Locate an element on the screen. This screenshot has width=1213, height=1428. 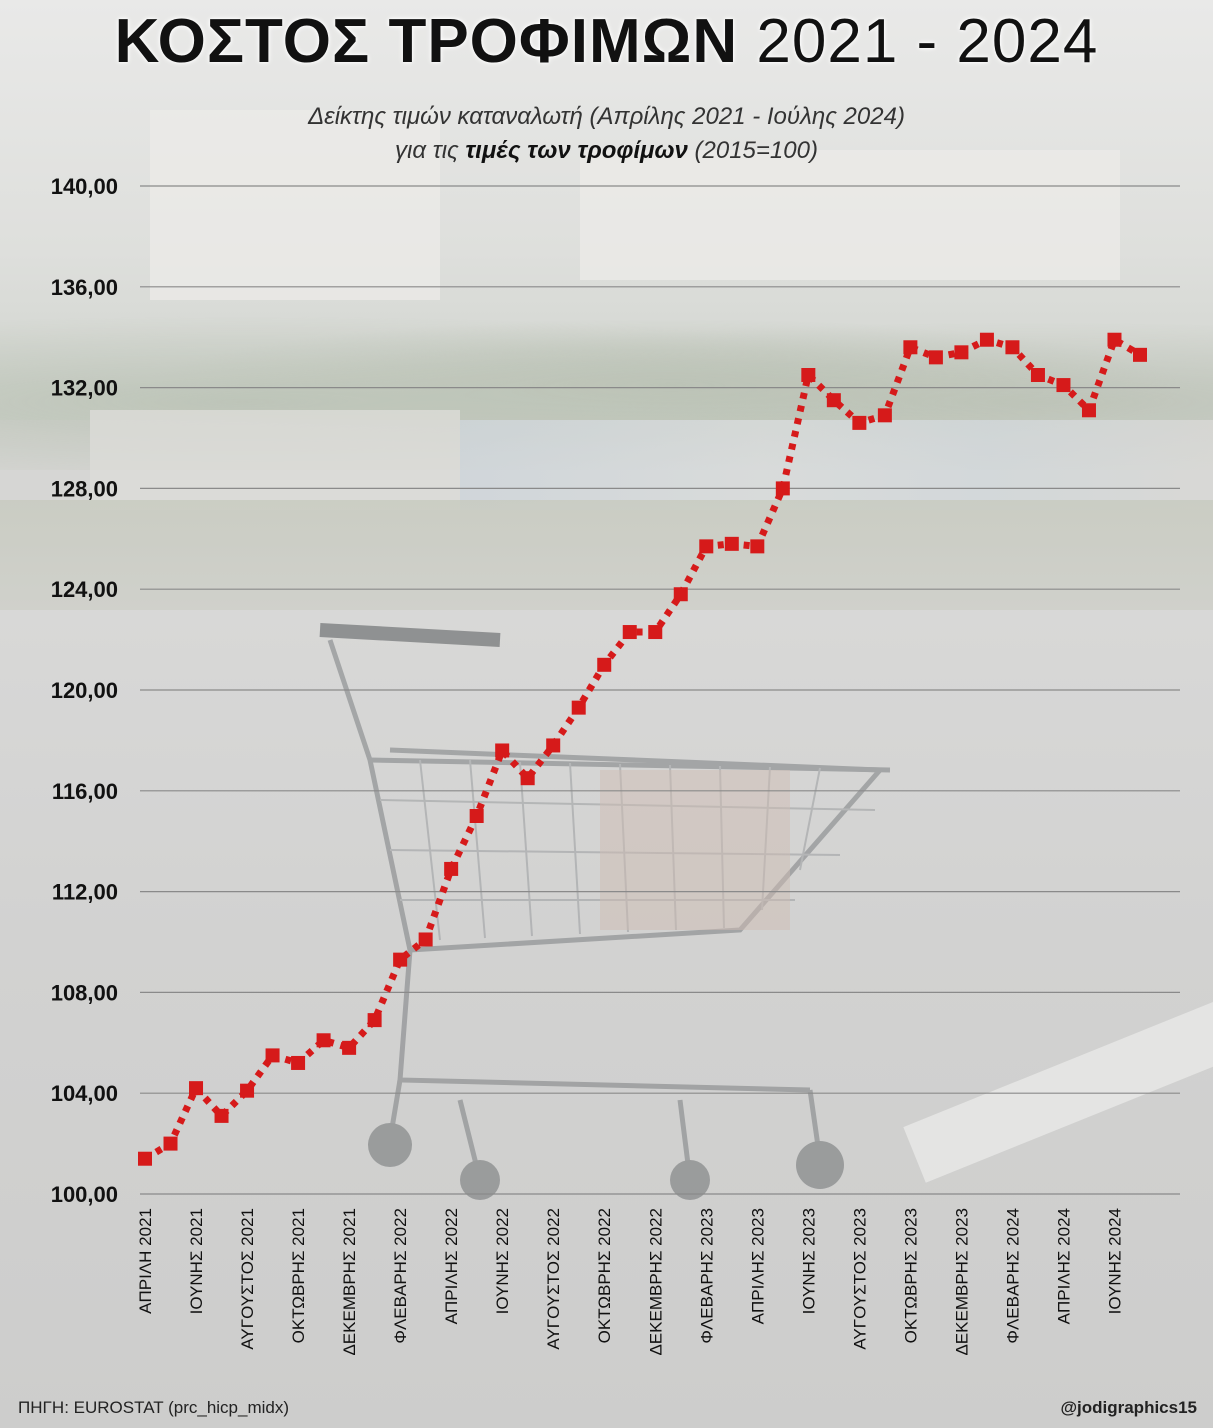
x-tick-label: ΑΥΓΟΥΣΤΟΣ 2023 is located at coordinates (859, 1279).